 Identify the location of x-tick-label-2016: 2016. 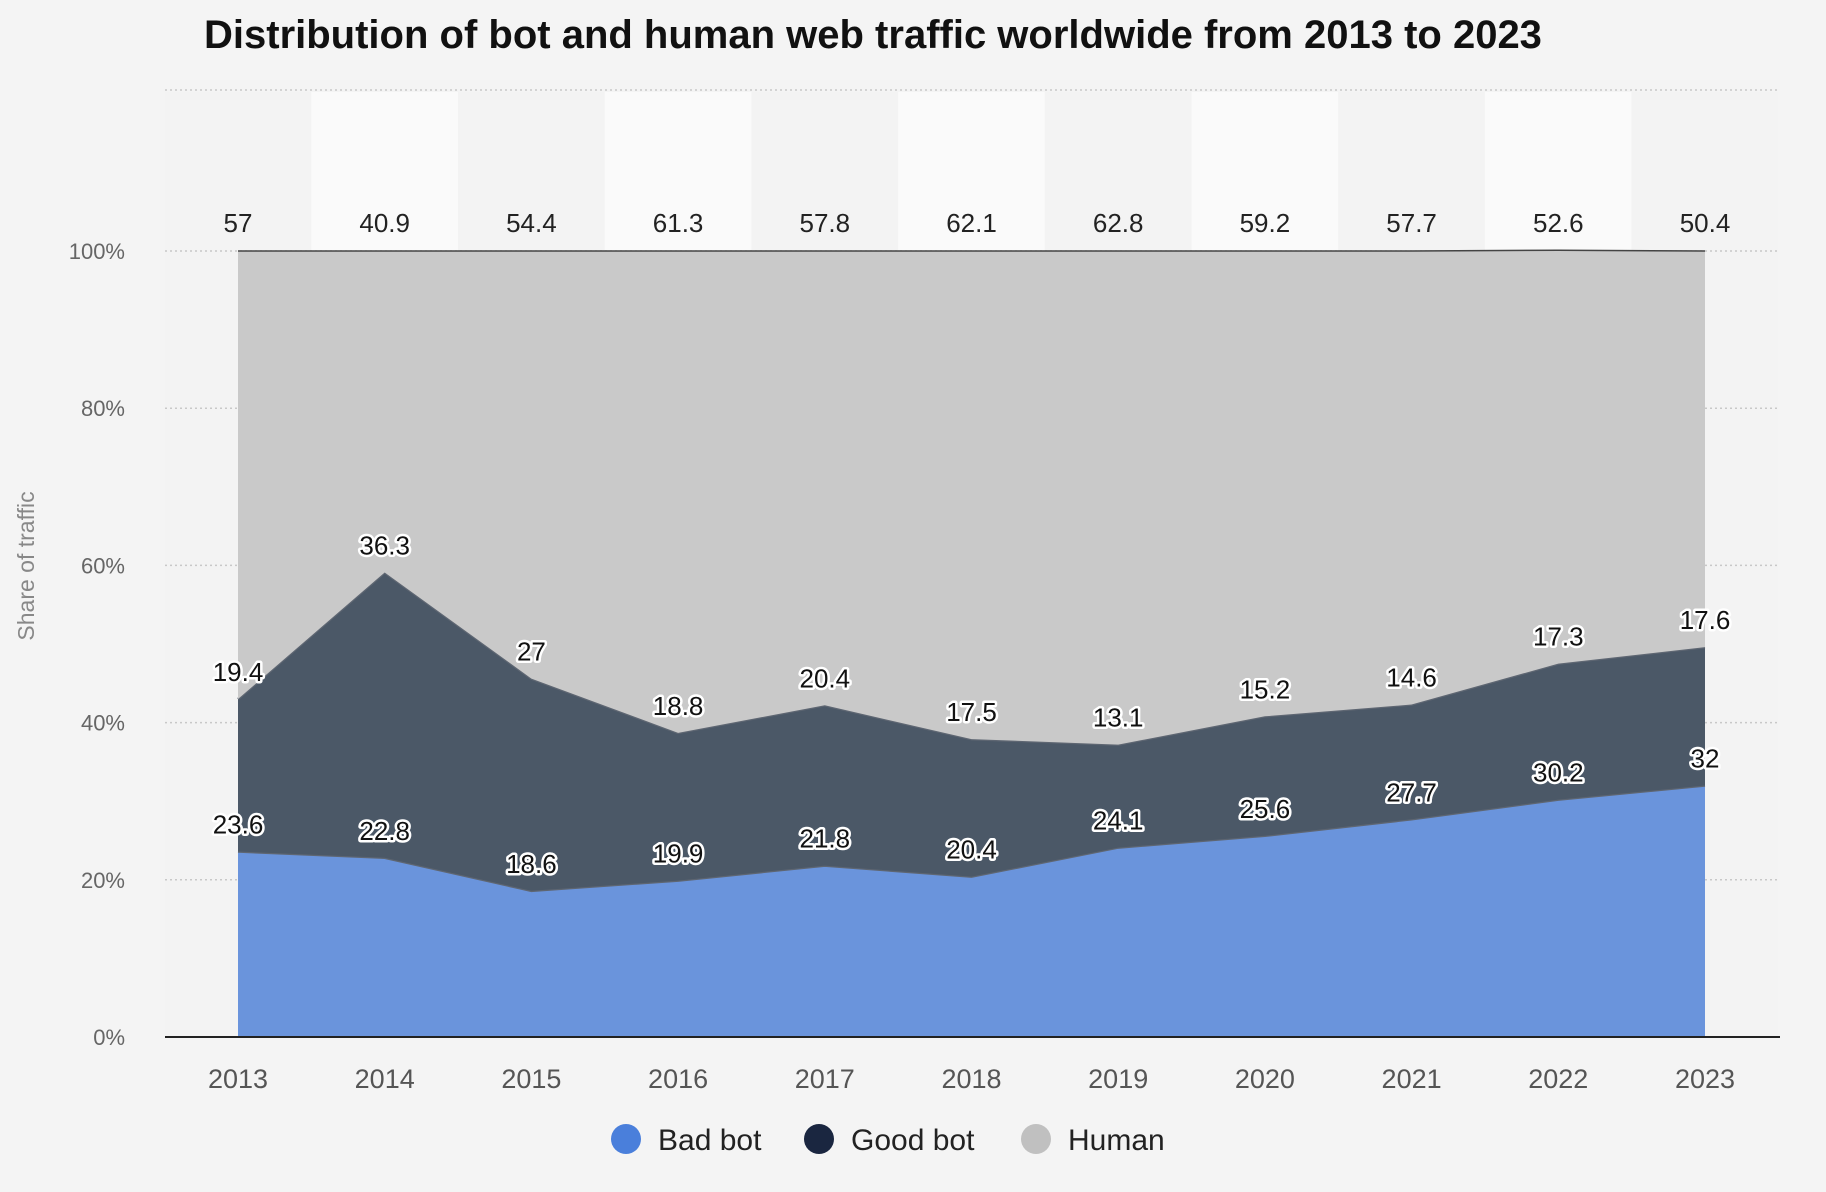
(678, 1079).